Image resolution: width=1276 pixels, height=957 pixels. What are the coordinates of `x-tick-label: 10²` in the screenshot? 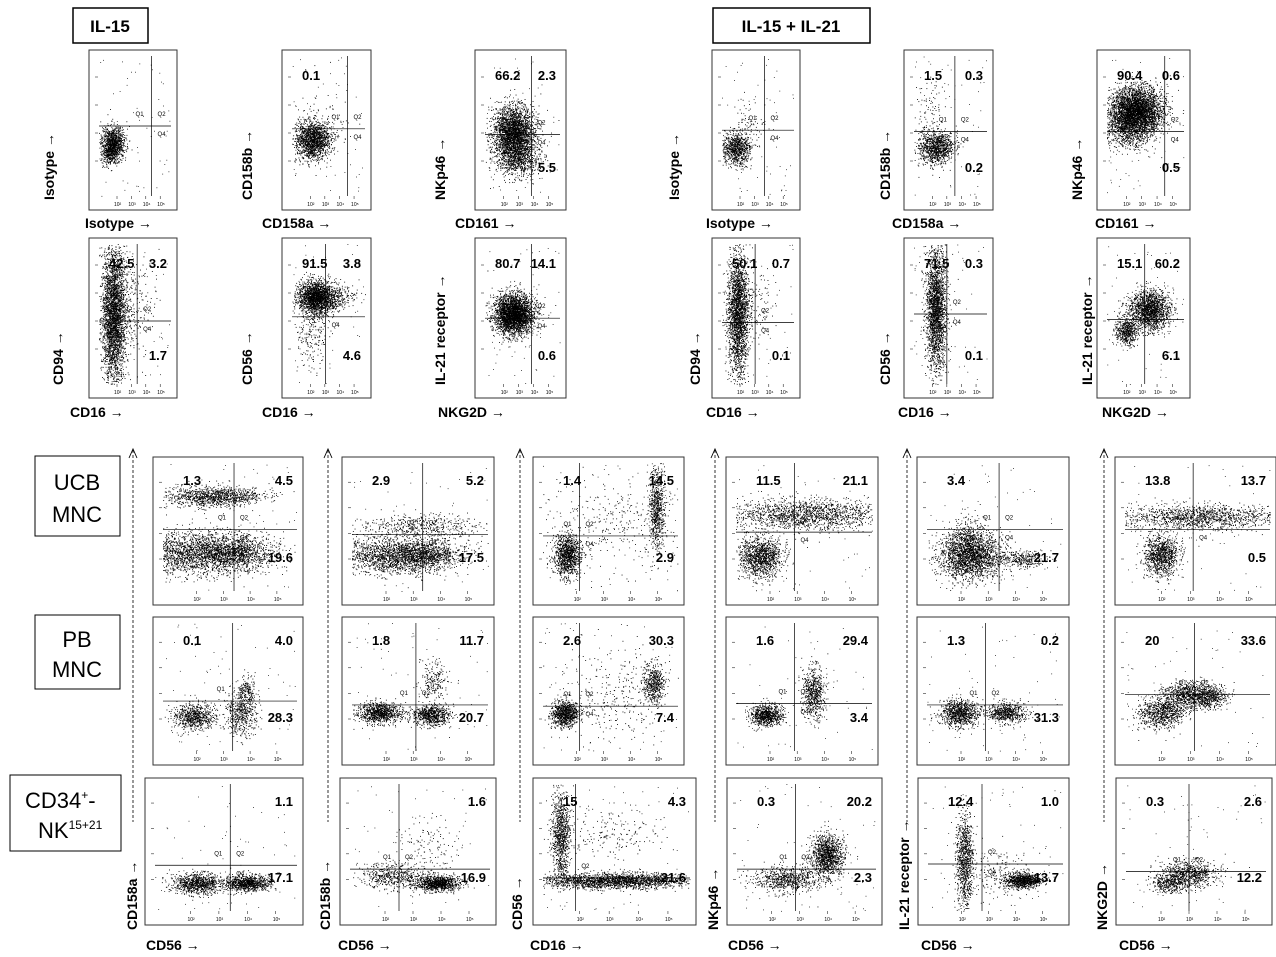 It's located at (118, 205).